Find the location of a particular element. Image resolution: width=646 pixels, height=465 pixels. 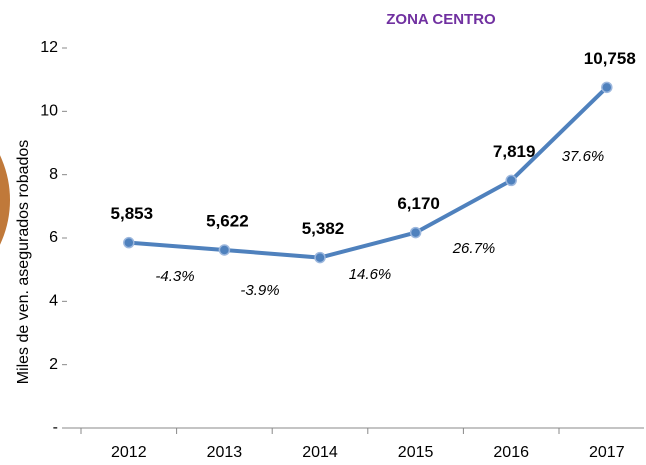

y-tick-label: 6 is located at coordinates (53, 237).